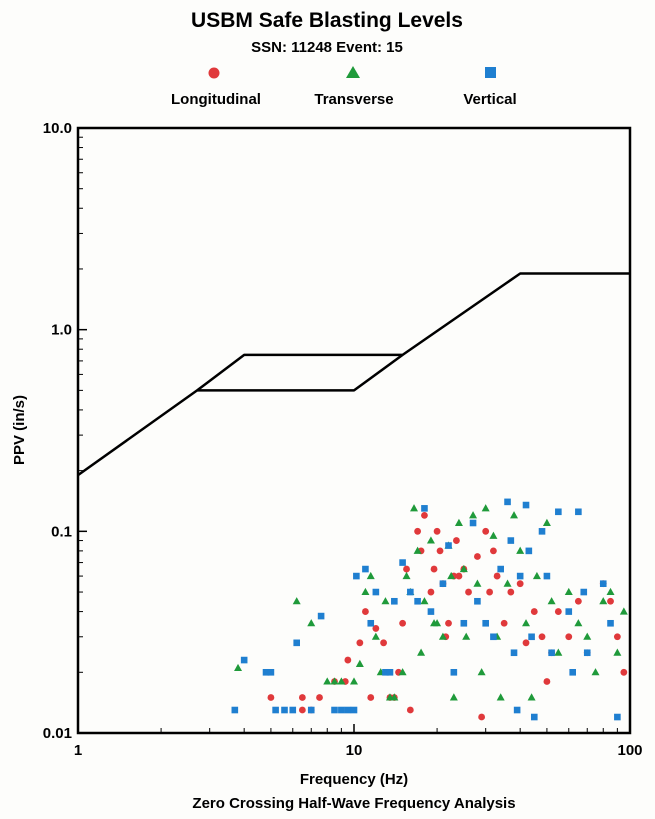  What do you see at coordinates (57, 128) in the screenshot?
I see `y-tick-label: 10.0` at bounding box center [57, 128].